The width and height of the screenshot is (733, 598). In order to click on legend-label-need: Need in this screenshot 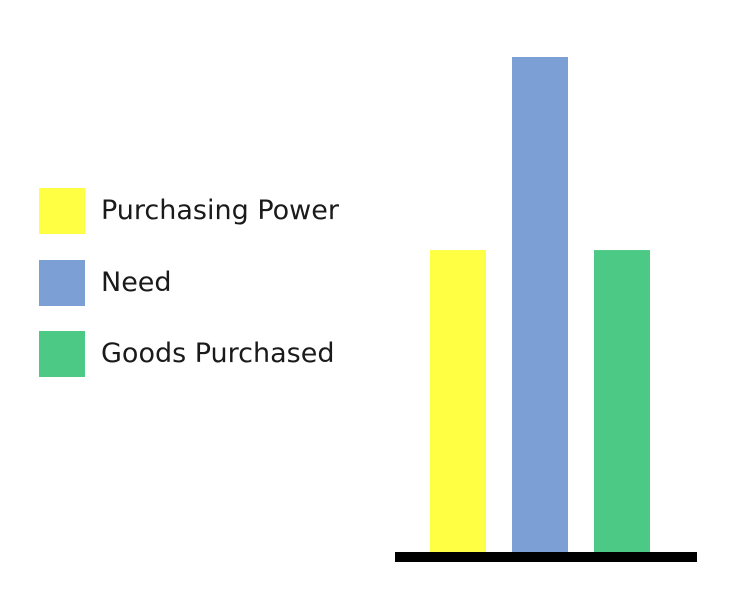, I will do `click(136, 282)`.